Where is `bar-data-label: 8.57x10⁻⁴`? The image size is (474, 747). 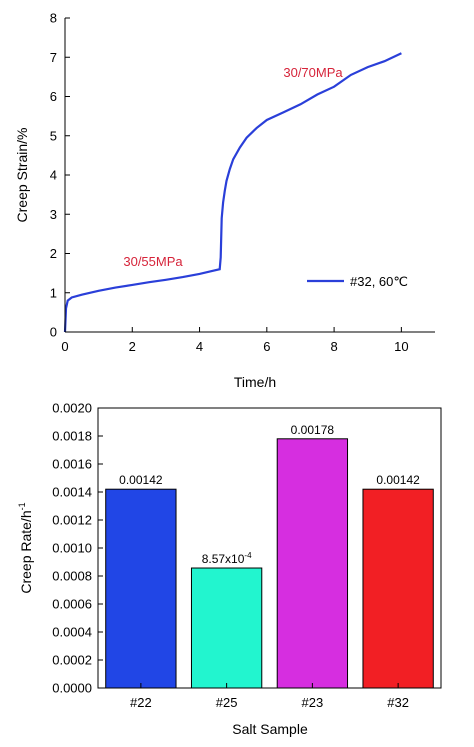
bar-data-label: 8.57x10⁻⁴ is located at coordinates (227, 558).